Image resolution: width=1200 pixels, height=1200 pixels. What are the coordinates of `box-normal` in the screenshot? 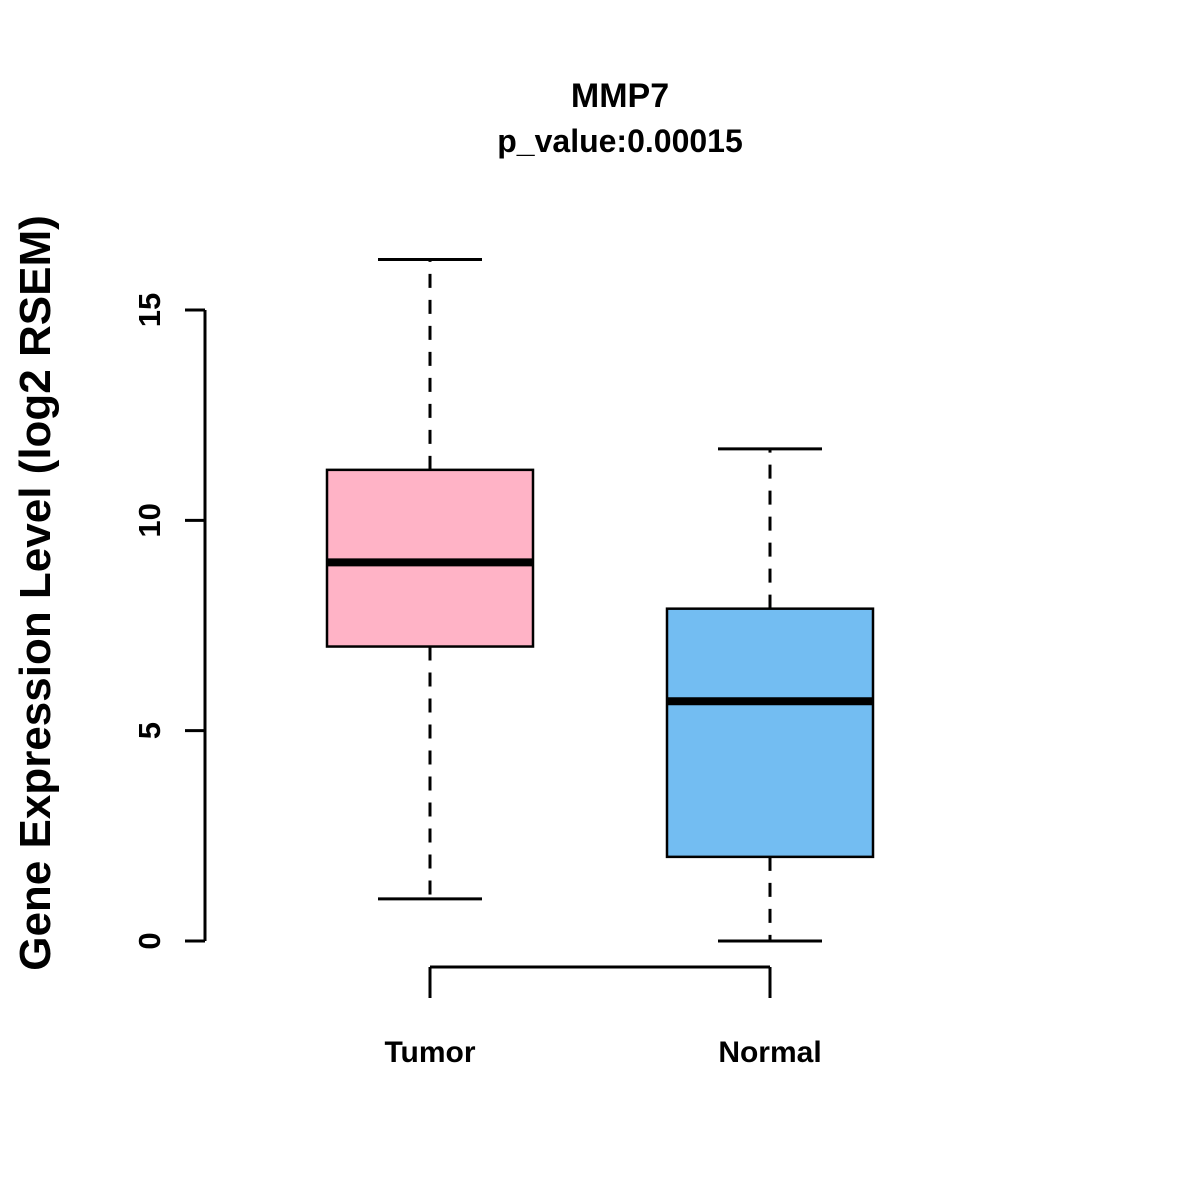 It's located at (770, 733).